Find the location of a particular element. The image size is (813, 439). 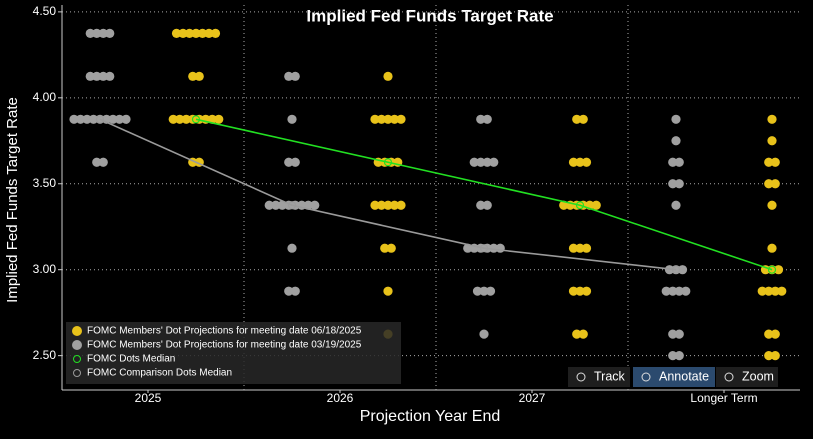

y-tick-label: 2.50 is located at coordinates (45, 355).